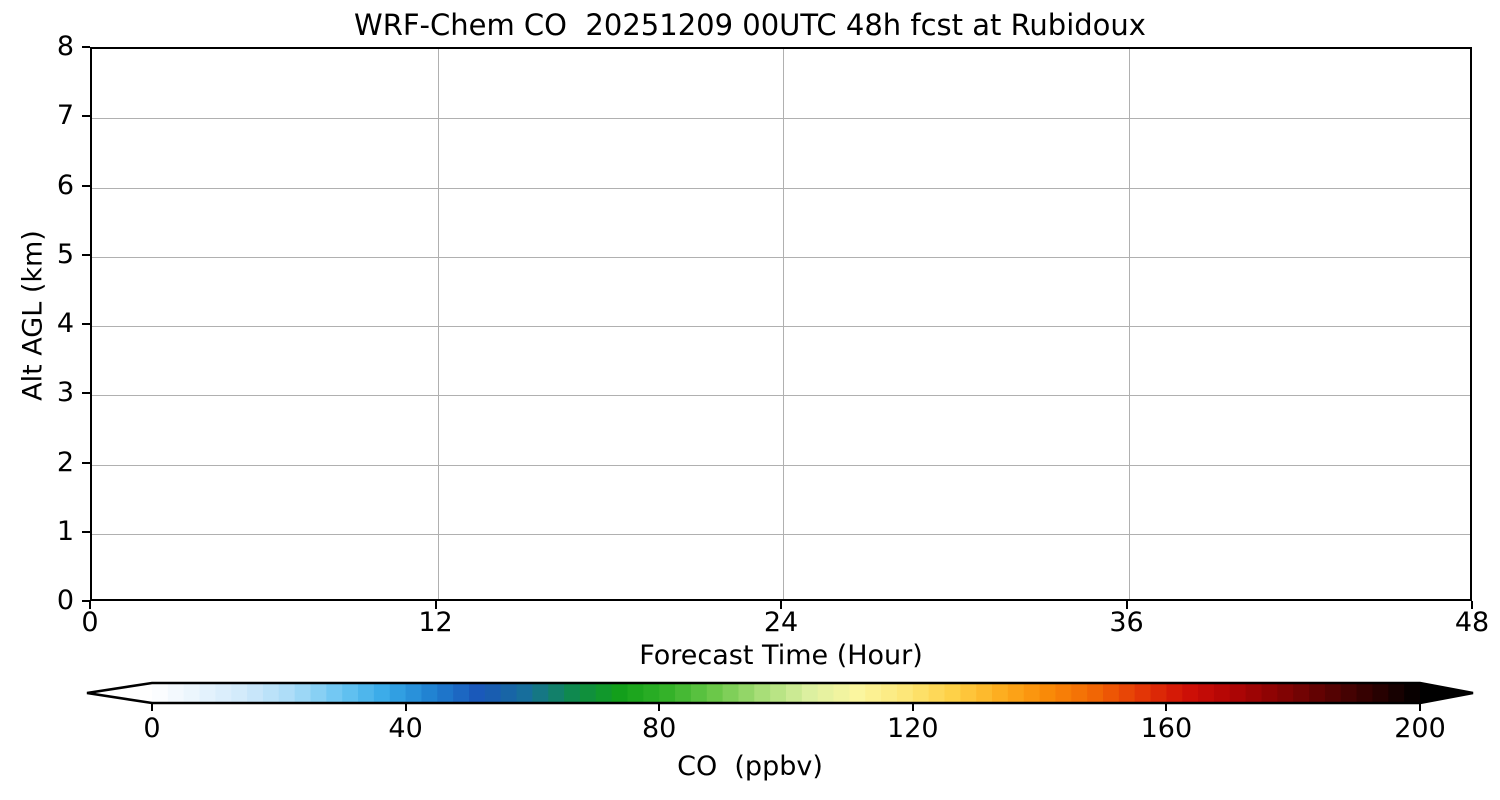 This screenshot has height=800, width=1500. I want to click on x-tick-label: 0, so click(90, 622).